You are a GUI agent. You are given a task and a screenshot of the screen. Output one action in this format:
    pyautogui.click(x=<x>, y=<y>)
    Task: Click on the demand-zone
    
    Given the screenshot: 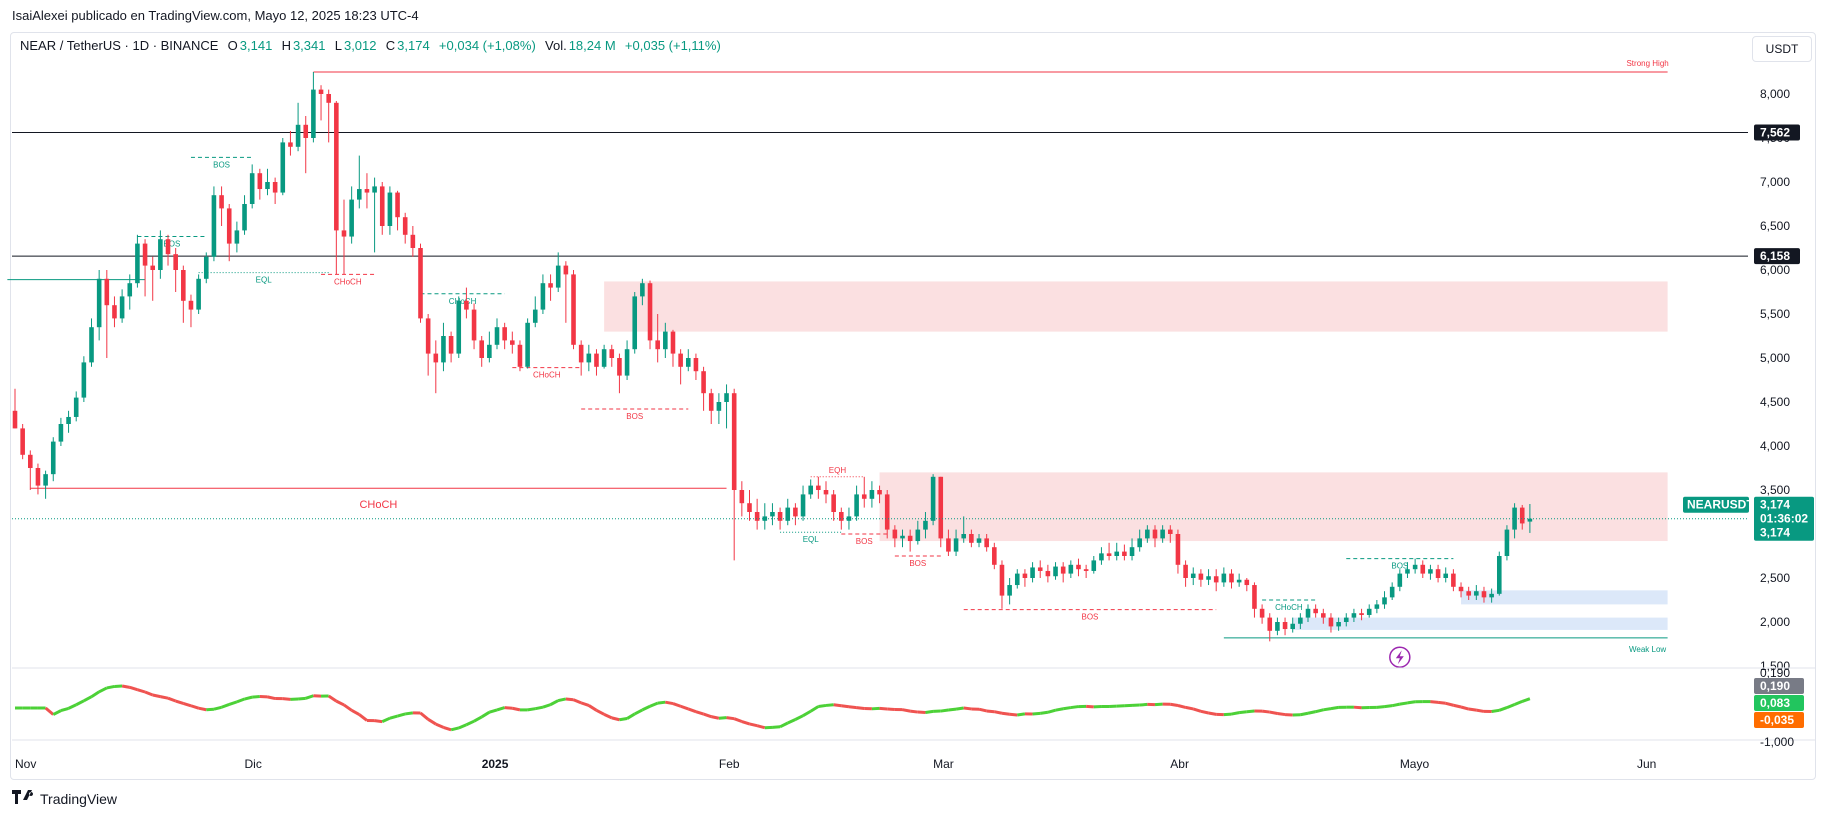 What is the action you would take?
    pyautogui.click(x=1480, y=623)
    